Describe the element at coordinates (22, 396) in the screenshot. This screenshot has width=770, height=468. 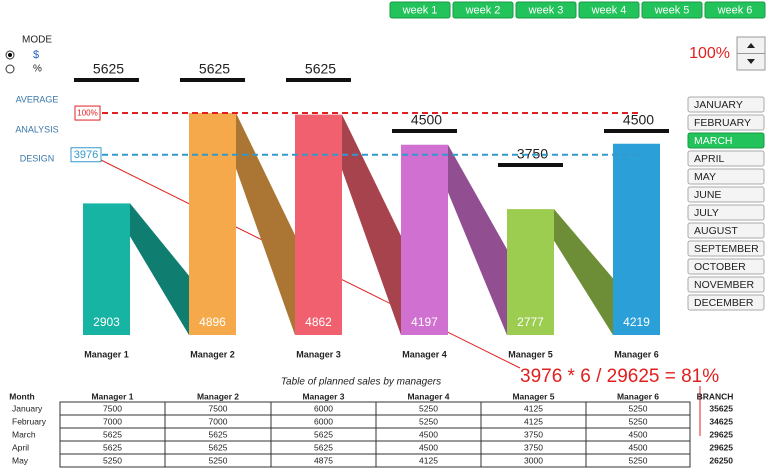
I see `table-header: Month` at that location.